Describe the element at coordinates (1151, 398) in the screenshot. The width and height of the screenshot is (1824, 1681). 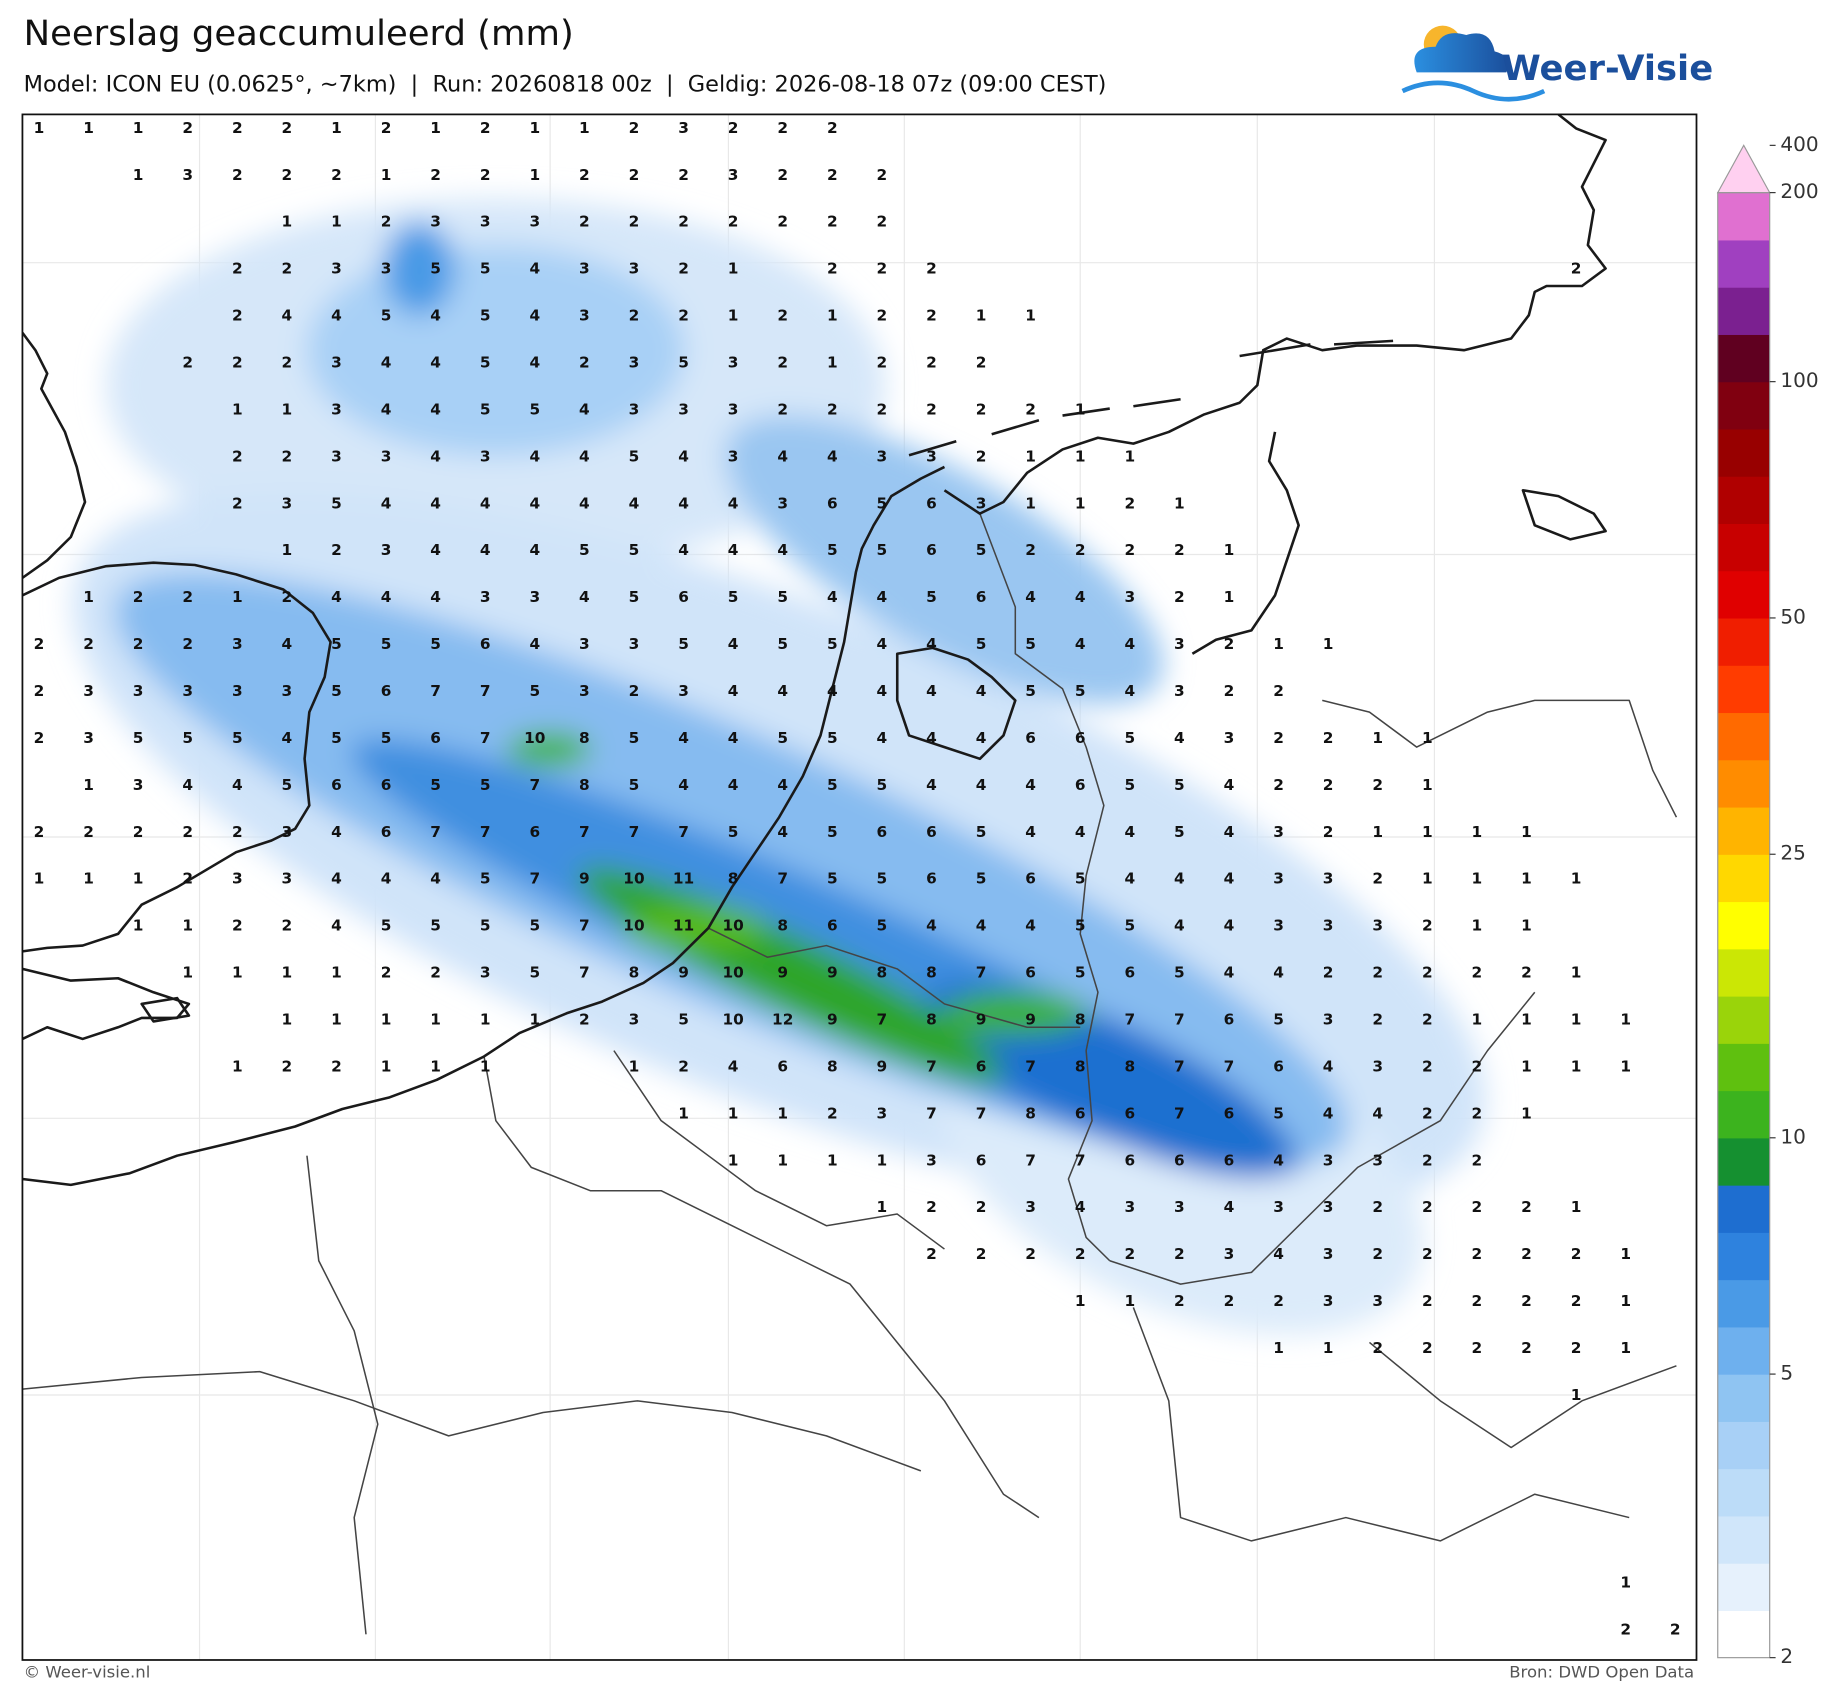
I see `wadden-islands` at that location.